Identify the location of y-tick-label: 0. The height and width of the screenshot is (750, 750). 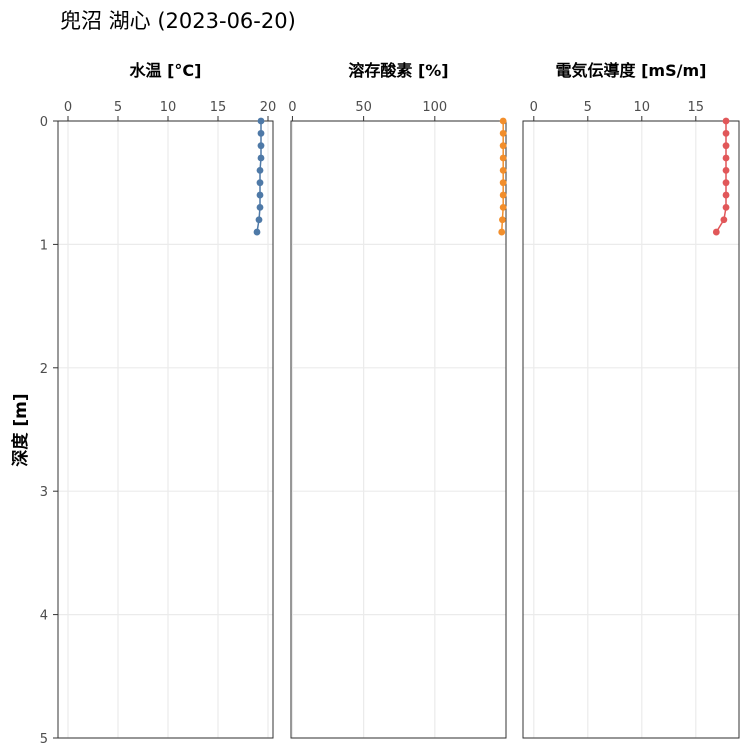
(44, 122).